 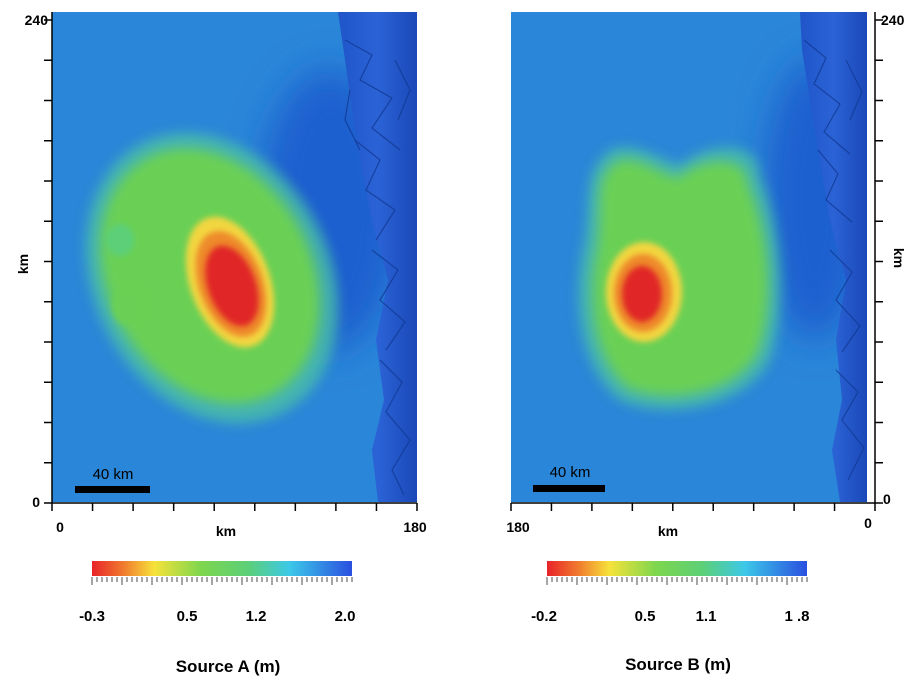 I want to click on colorbar-b-minor-ticks, so click(x=677, y=581).